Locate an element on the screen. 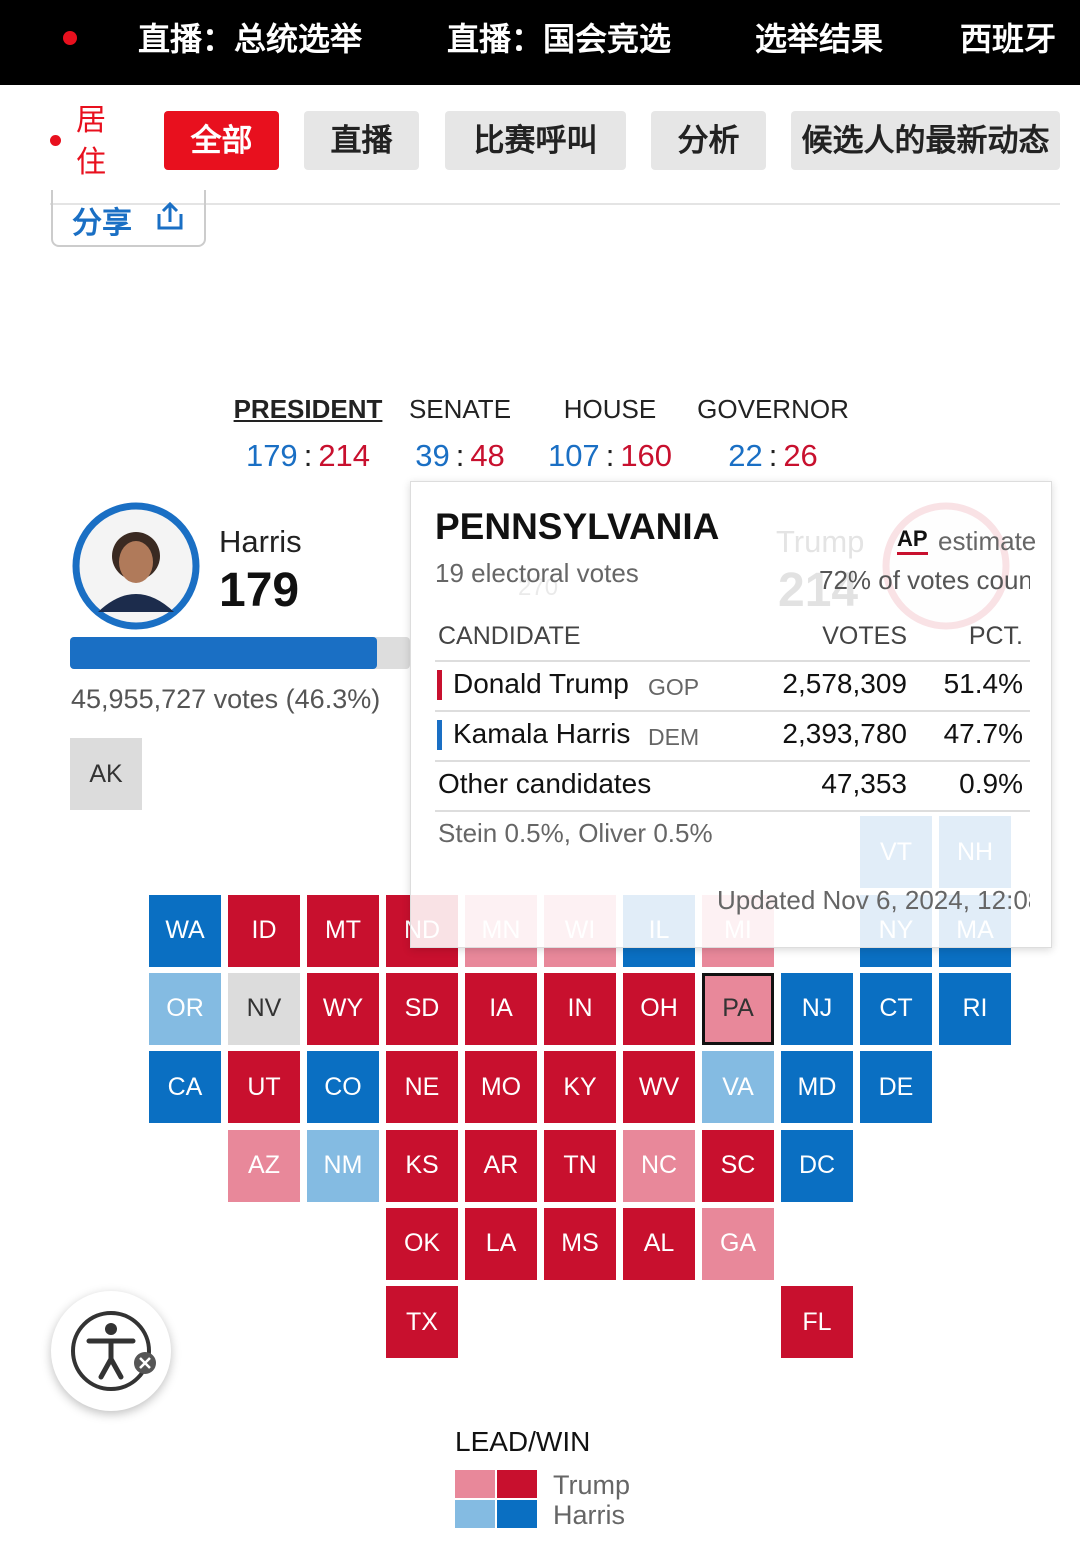 This screenshot has width=1080, height=1561. state-tile: OR is located at coordinates (185, 1008).